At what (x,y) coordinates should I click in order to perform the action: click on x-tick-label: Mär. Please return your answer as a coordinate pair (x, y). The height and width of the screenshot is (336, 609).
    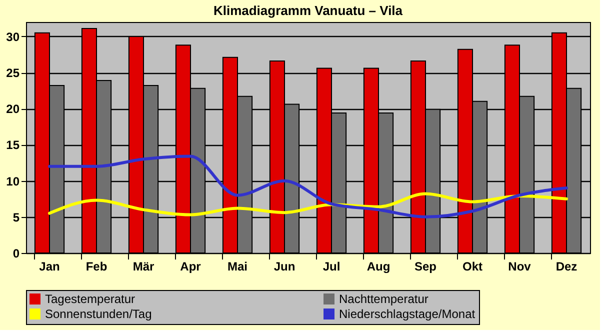
    Looking at the image, I should click on (143, 267).